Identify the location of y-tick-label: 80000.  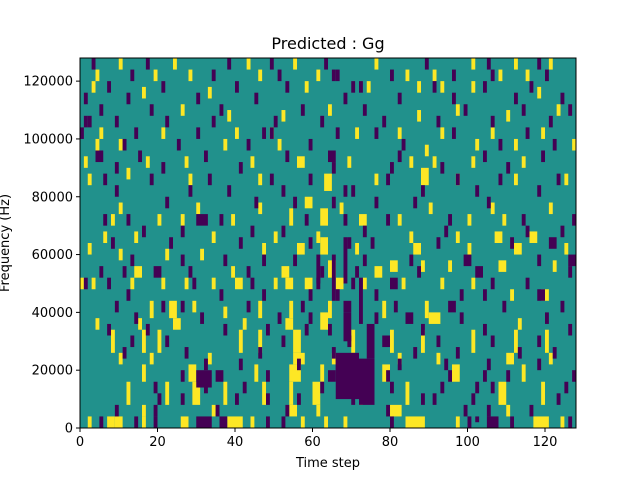
(52, 197).